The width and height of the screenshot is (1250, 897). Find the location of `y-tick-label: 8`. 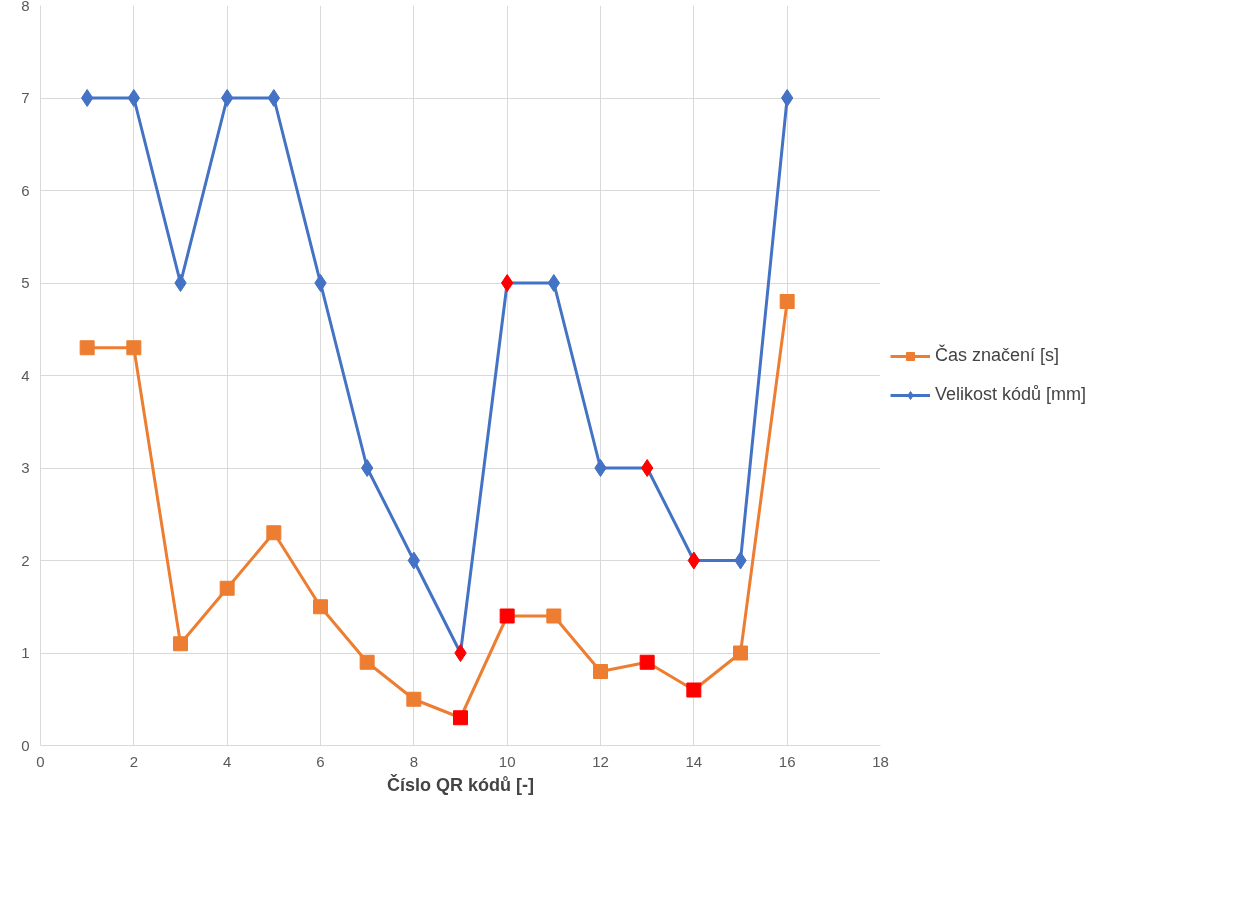

y-tick-label: 8 is located at coordinates (25, 7).